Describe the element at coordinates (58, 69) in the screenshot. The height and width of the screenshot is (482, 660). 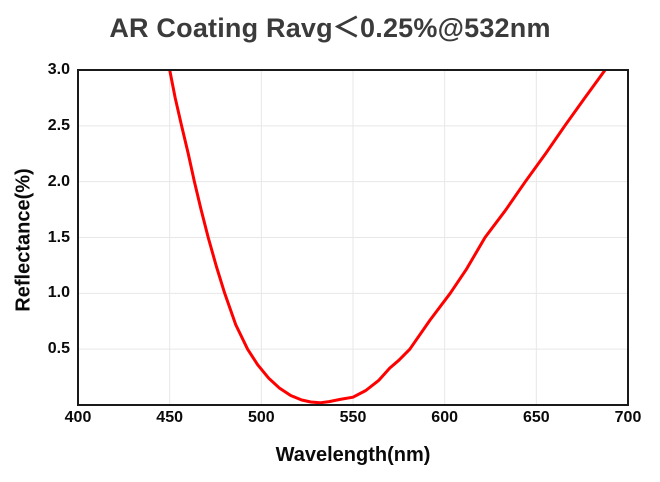
I see `y-tick-label: 3.0` at that location.